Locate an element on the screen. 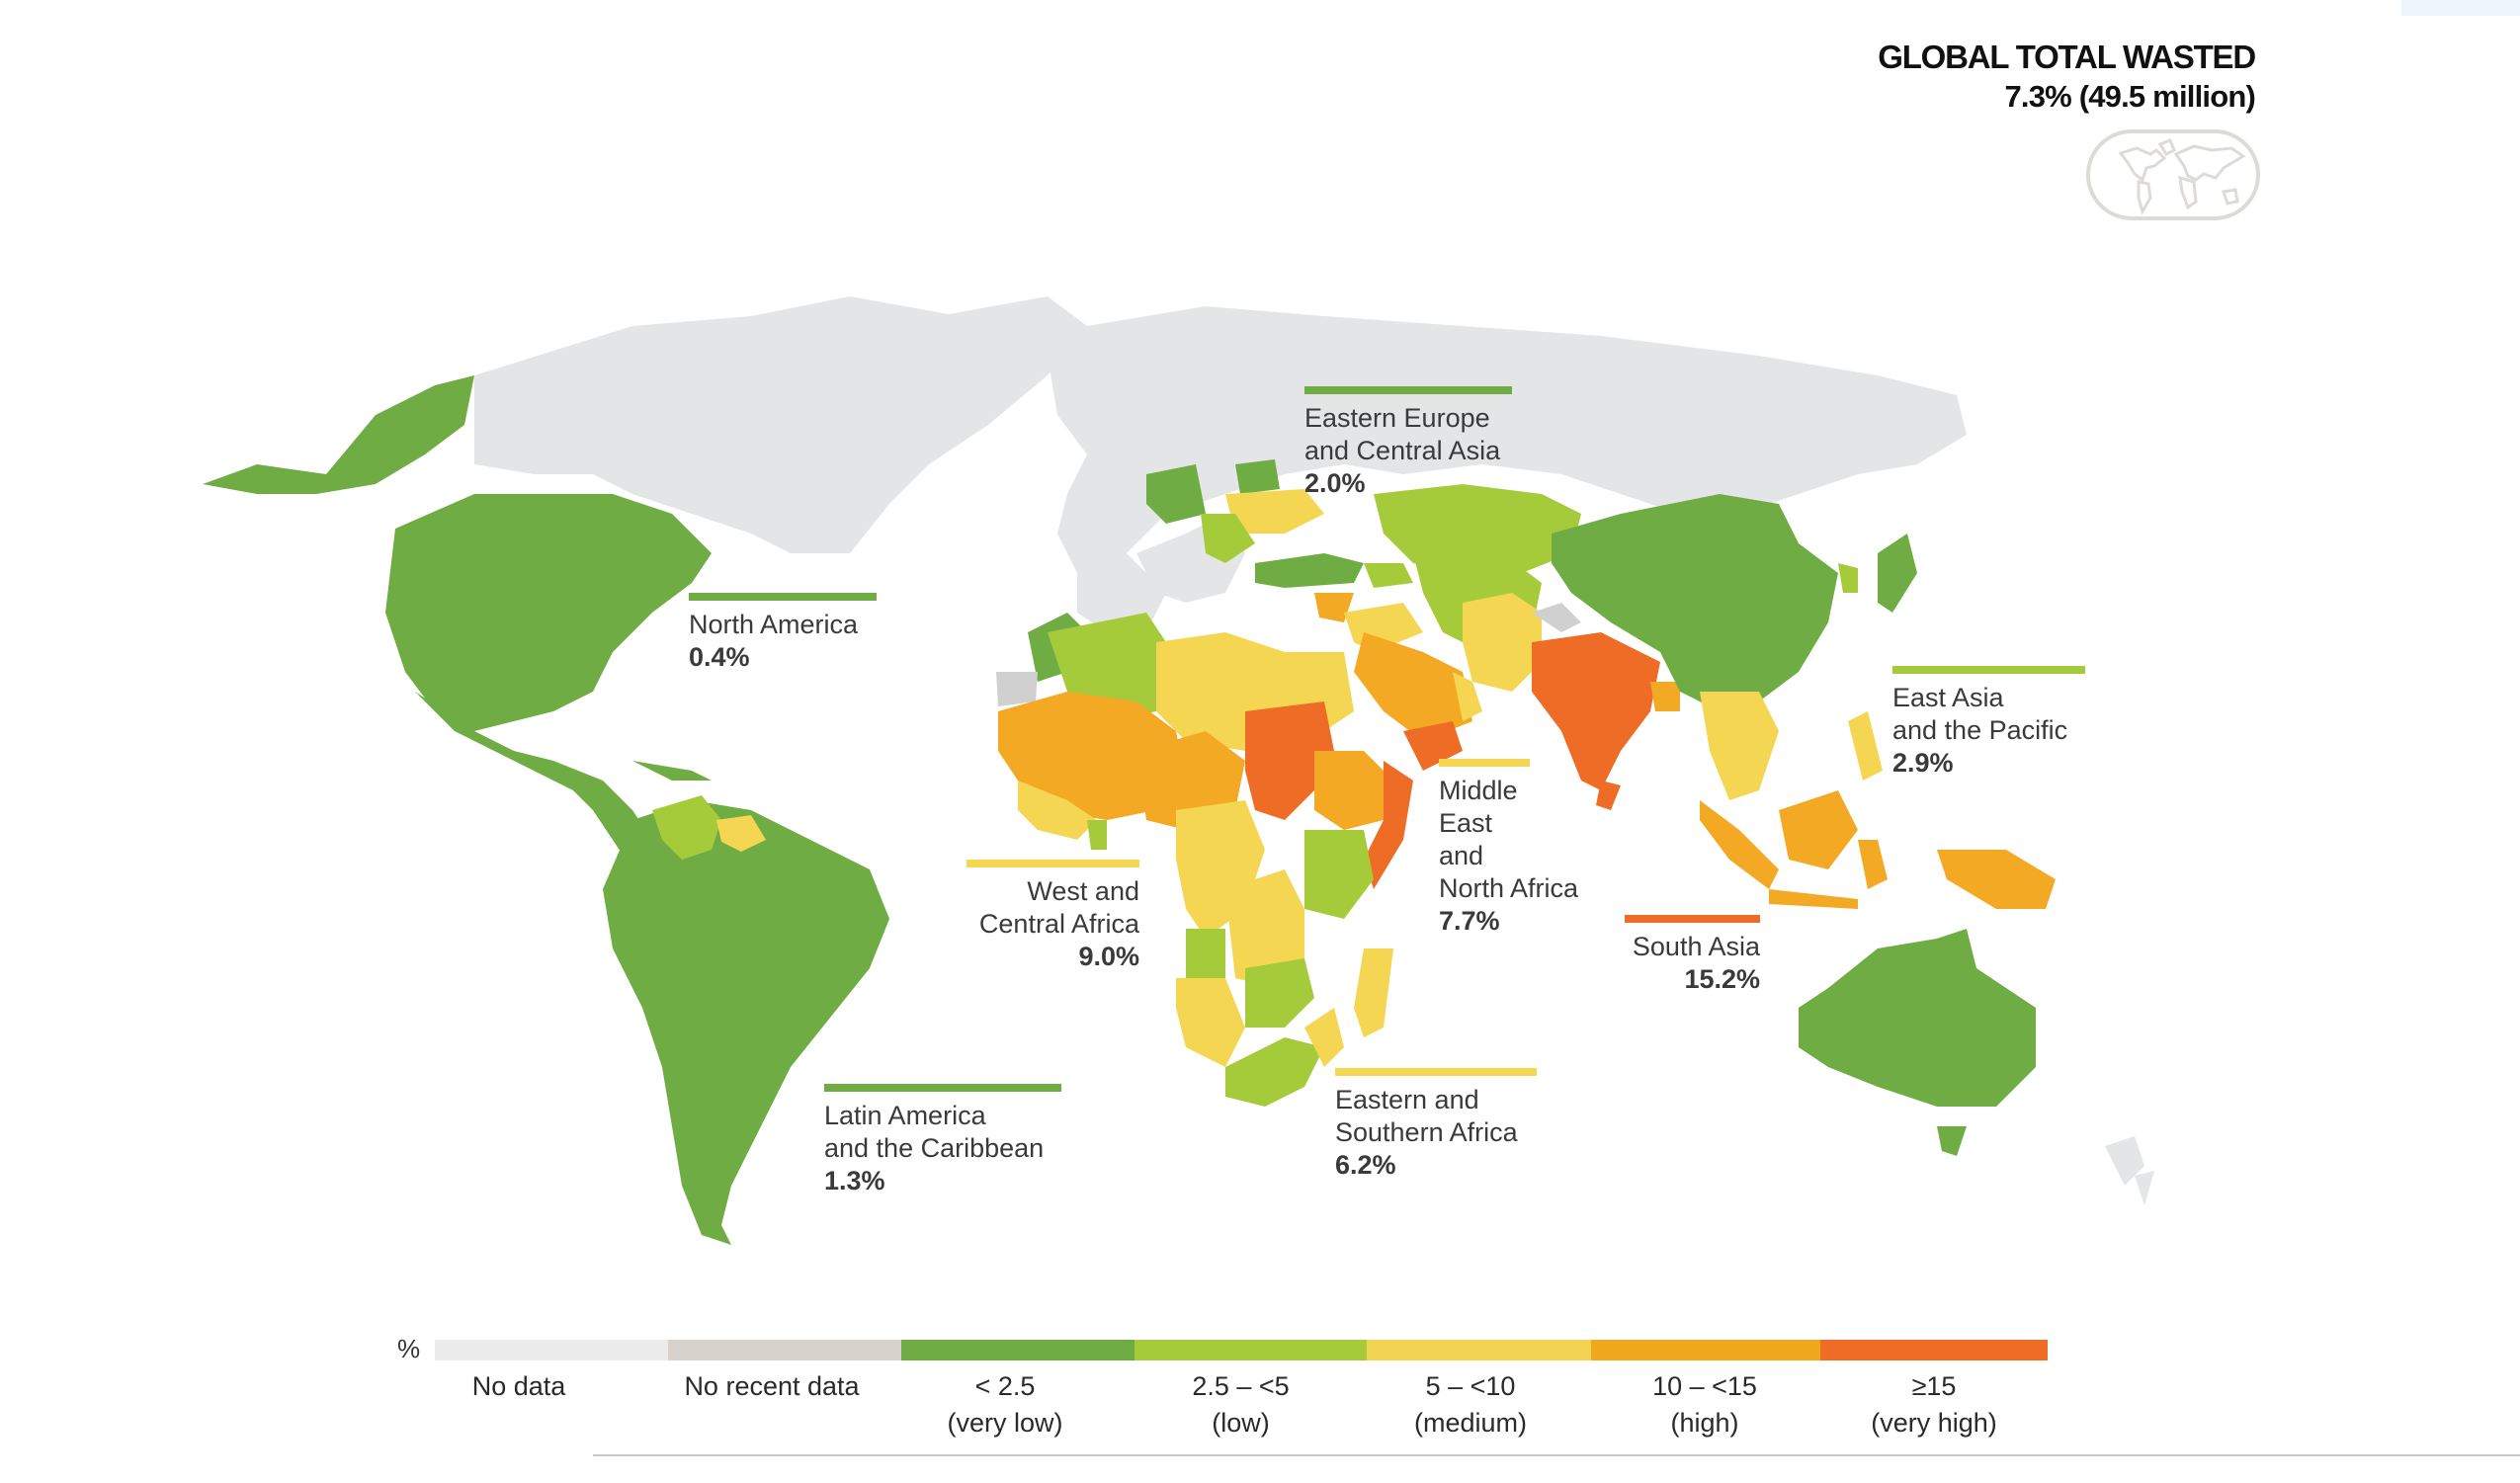 Image resolution: width=2520 pixels, height=1483 pixels. region-label-middle-east-north-africa: Middle East and North Africa 7.7% is located at coordinates (1509, 848).